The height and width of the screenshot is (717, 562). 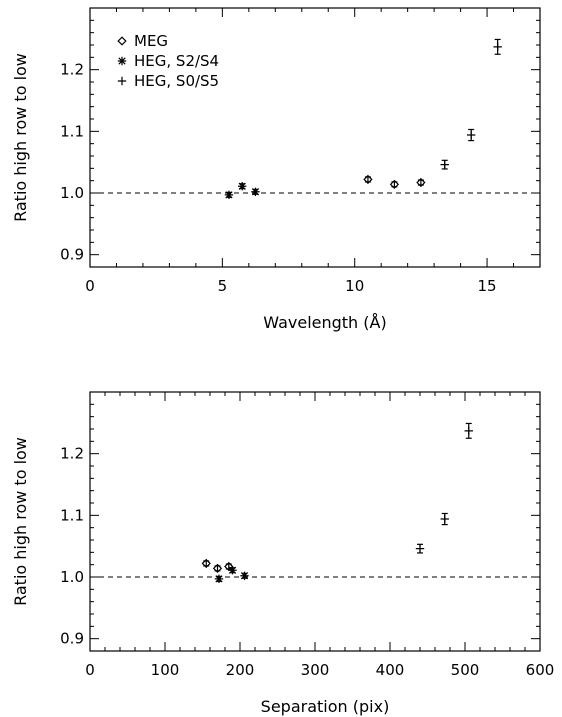 What do you see at coordinates (354, 286) in the screenshot?
I see `x-tick-label: 10` at bounding box center [354, 286].